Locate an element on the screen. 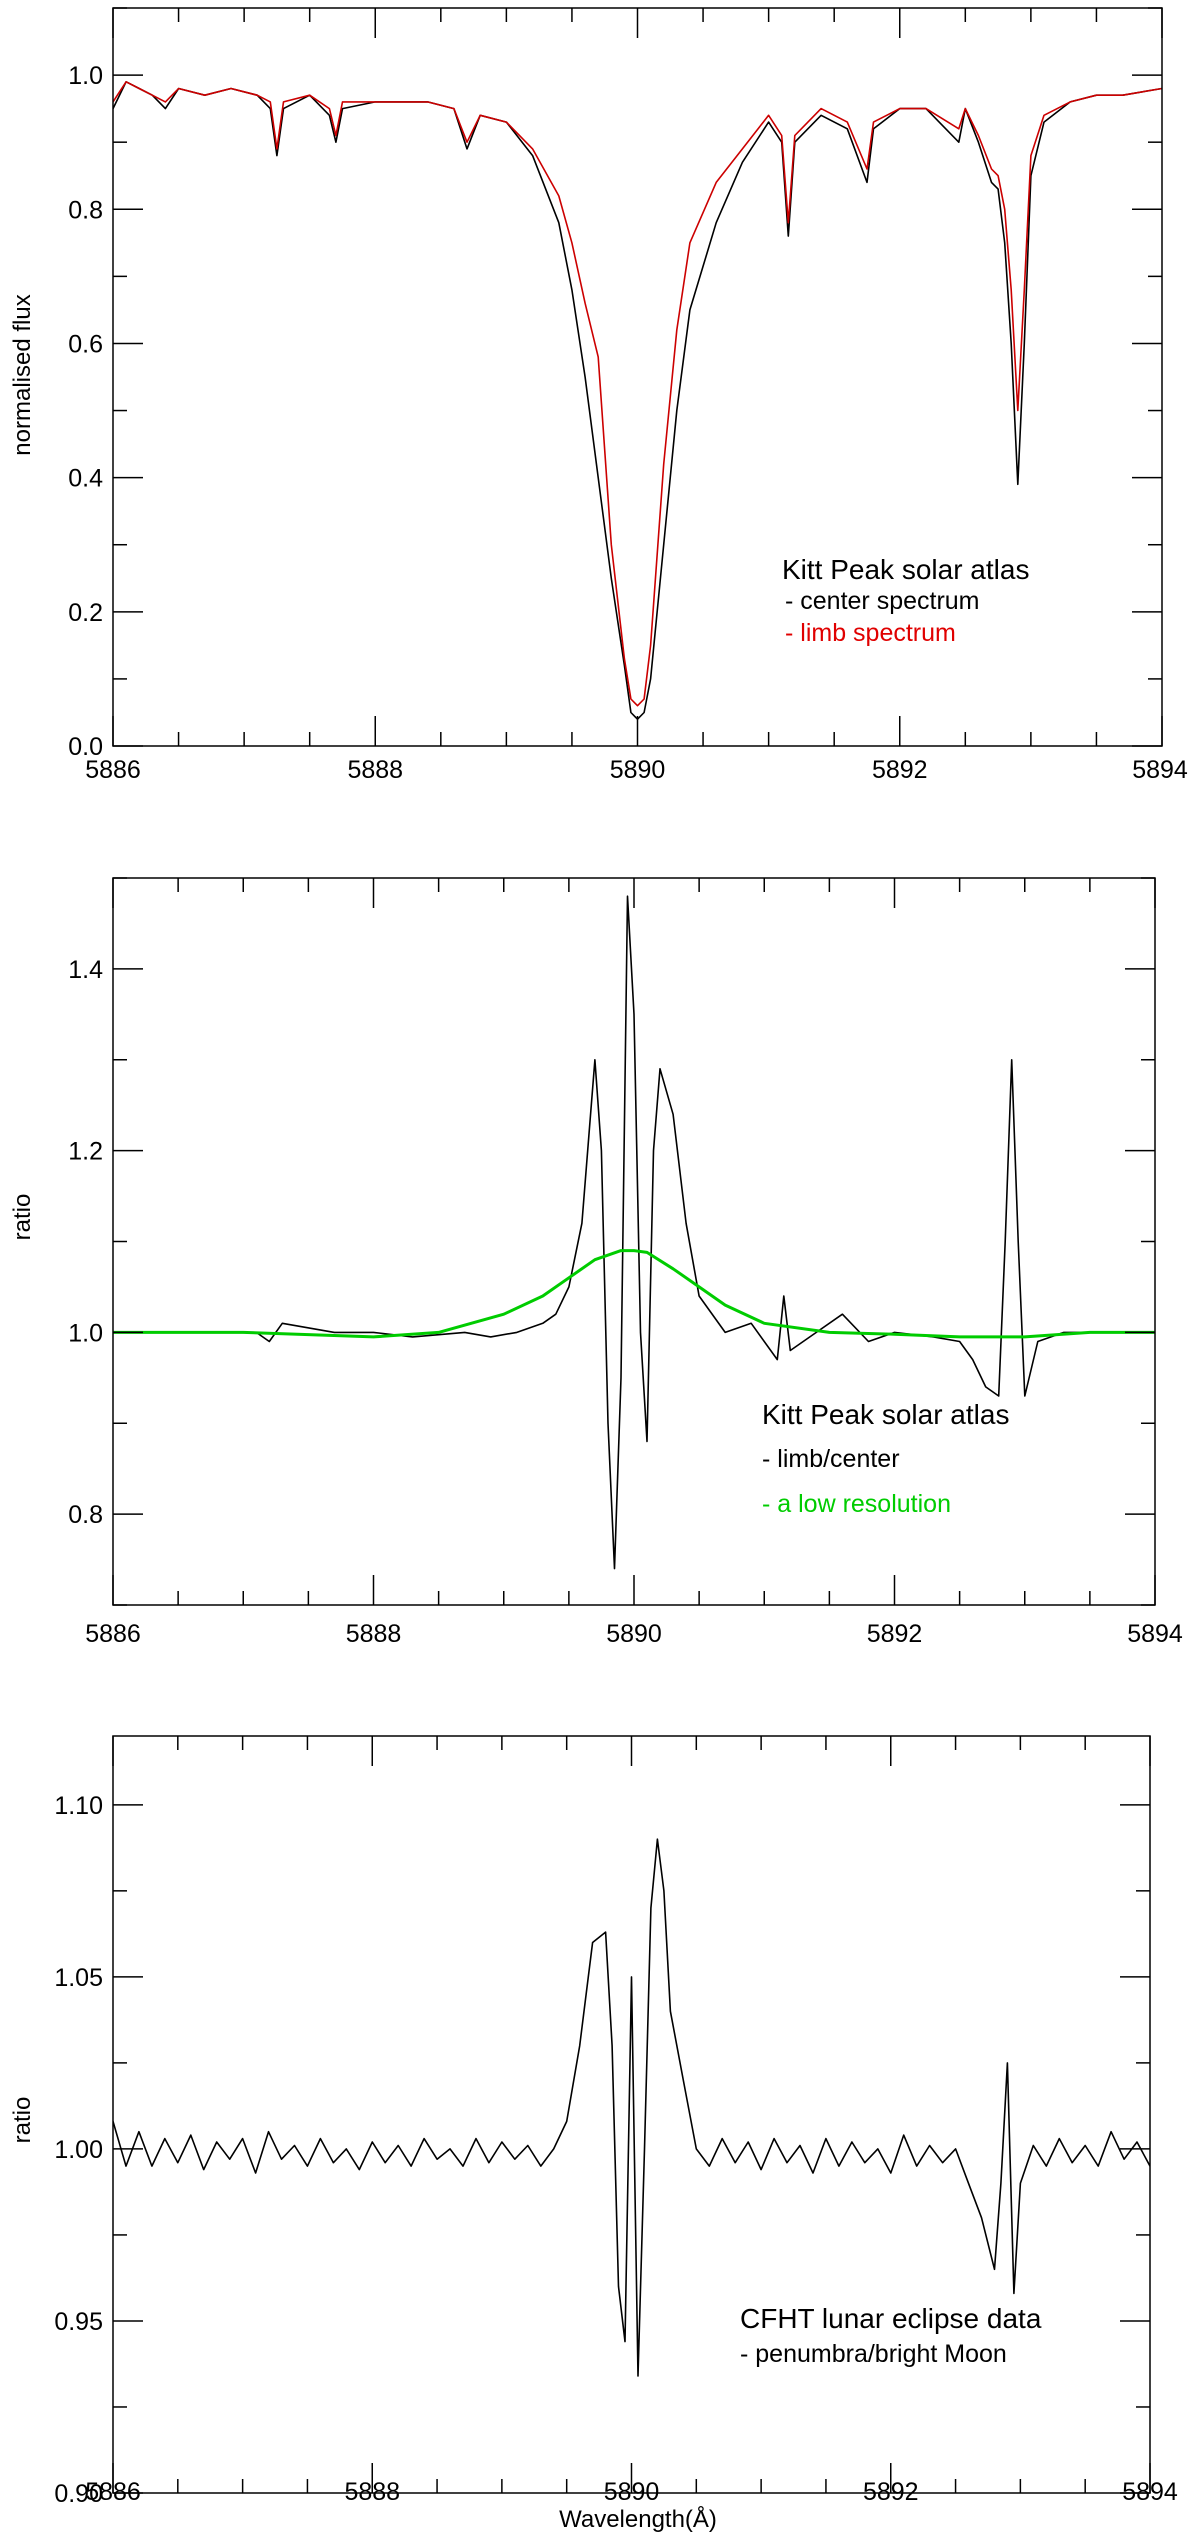  y-tick-label: 1.10 is located at coordinates (78, 1806).